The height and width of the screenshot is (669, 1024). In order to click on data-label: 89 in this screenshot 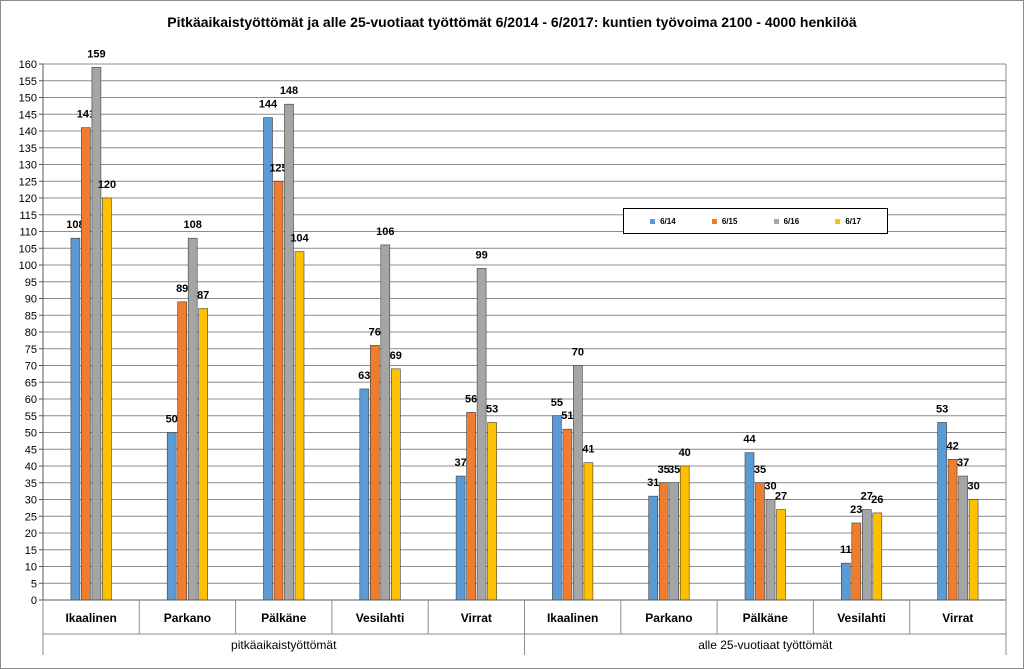, I will do `click(182, 289)`.